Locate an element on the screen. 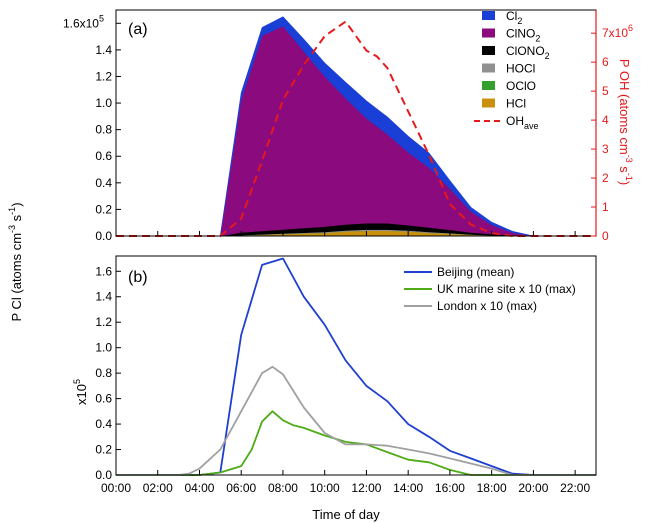 The width and height of the screenshot is (650, 523). svg-text: x105 is located at coordinates (80, 392).